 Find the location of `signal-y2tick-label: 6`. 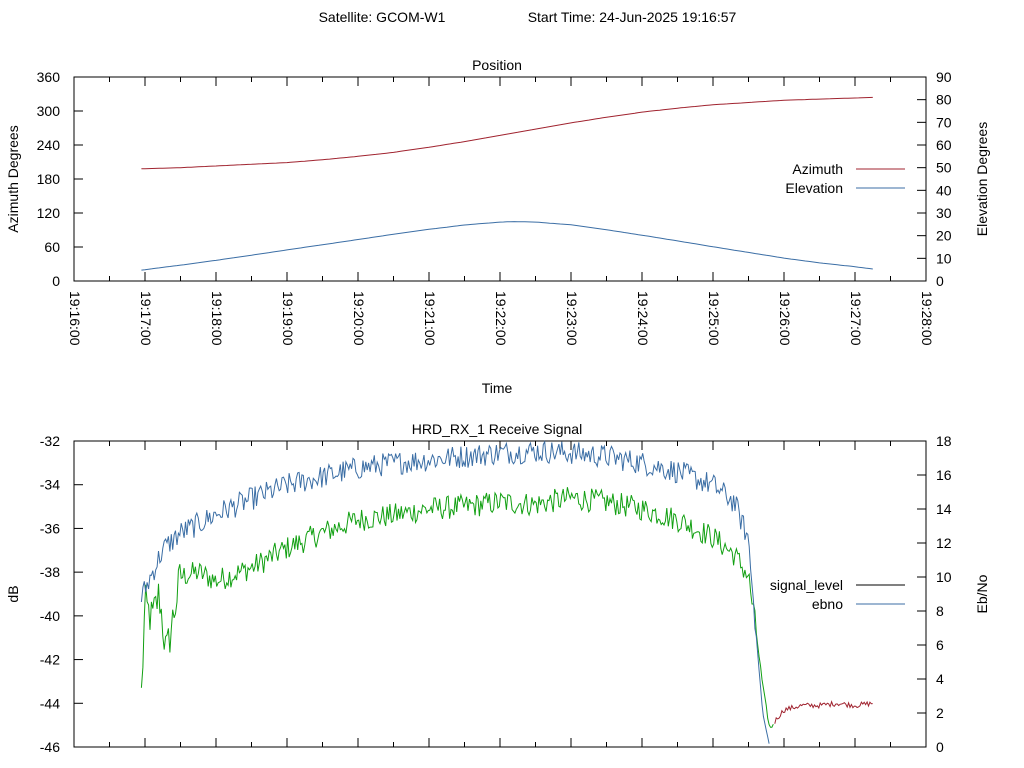

signal-y2tick-label: 6 is located at coordinates (940, 645).